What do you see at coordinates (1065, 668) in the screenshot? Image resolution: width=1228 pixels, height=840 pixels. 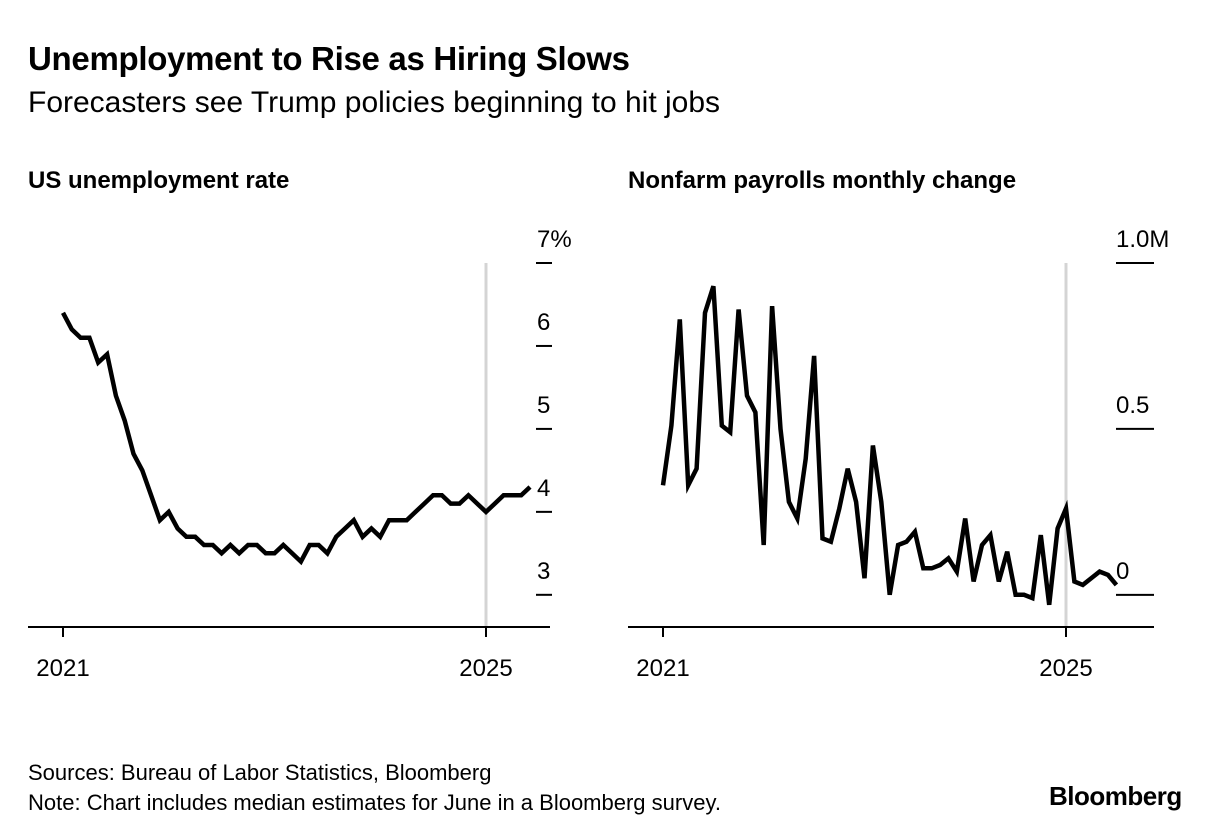 I see `right-x-tick-label-2025: 2025` at bounding box center [1065, 668].